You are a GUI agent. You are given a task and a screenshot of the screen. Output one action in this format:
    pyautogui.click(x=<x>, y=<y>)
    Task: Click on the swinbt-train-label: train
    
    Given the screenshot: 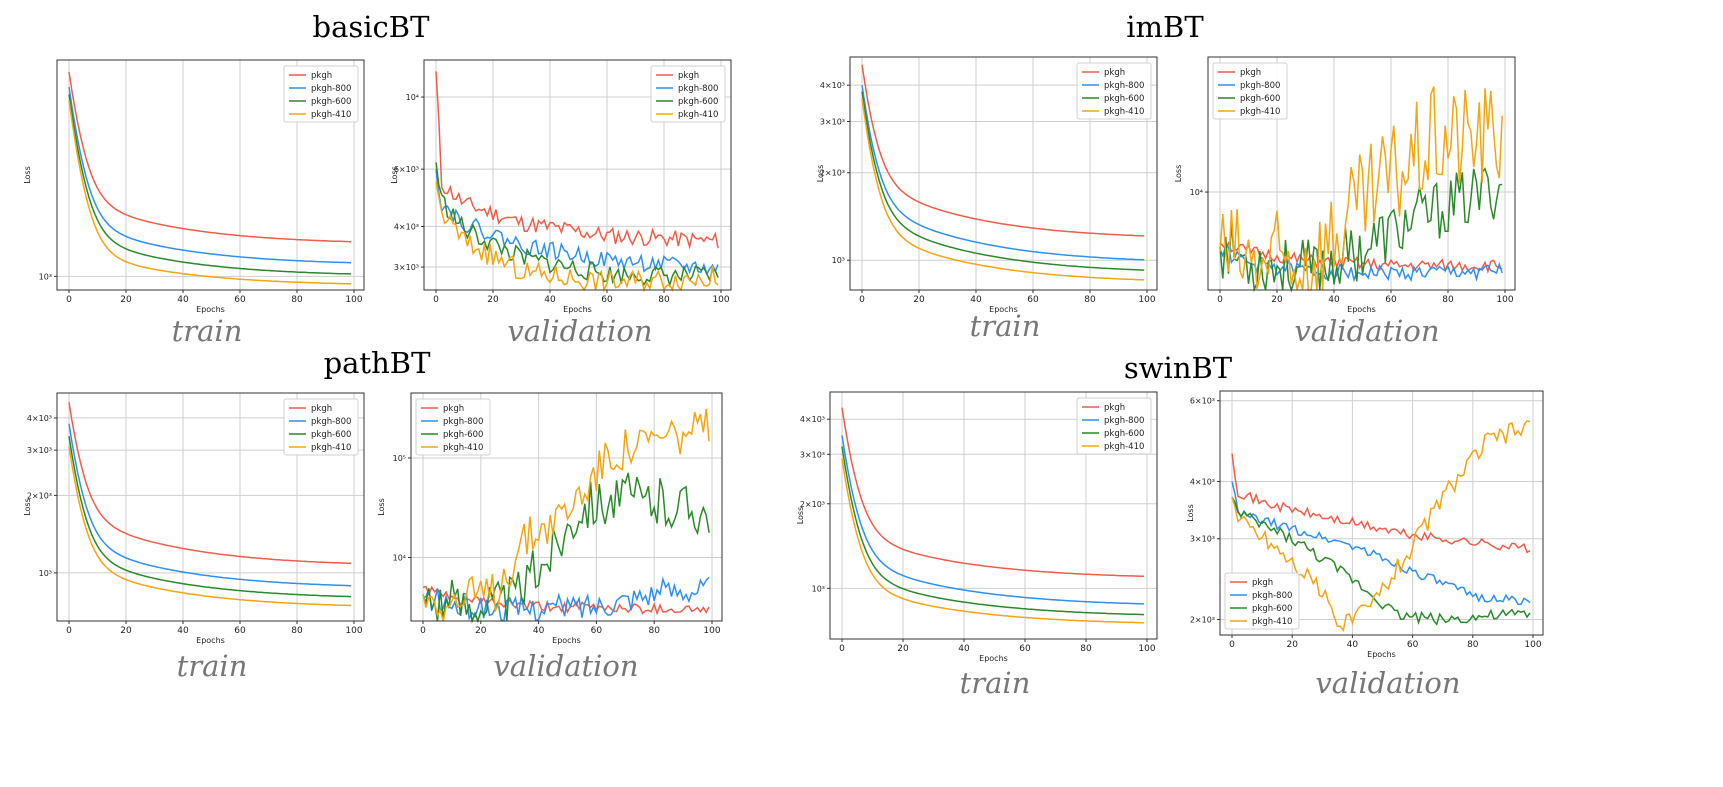 What is the action you would take?
    pyautogui.click(x=995, y=683)
    